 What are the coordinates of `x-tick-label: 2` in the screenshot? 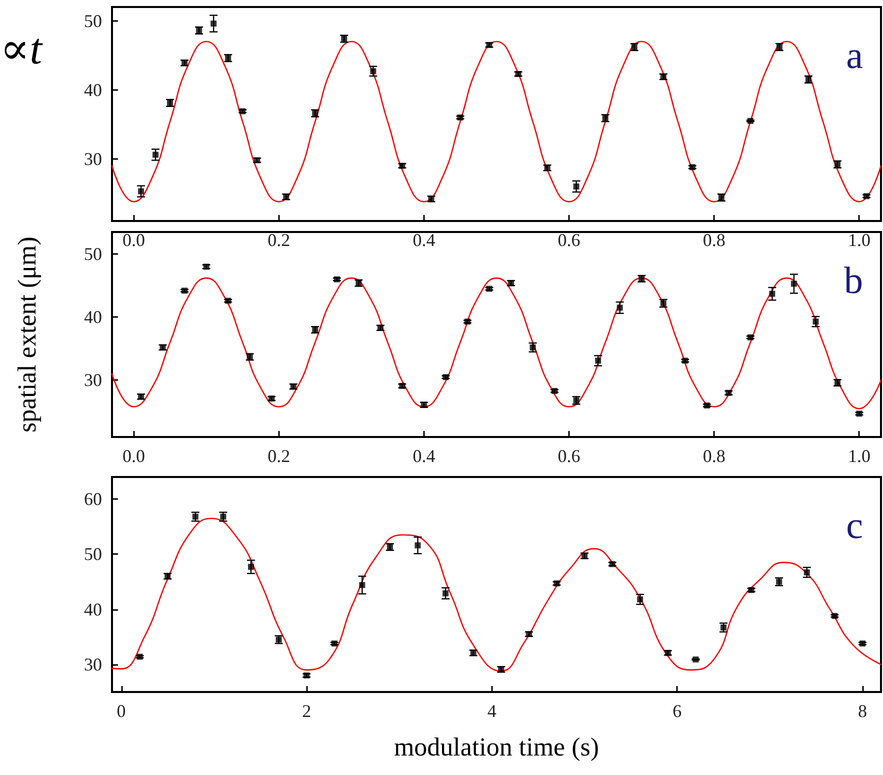 It's located at (307, 711).